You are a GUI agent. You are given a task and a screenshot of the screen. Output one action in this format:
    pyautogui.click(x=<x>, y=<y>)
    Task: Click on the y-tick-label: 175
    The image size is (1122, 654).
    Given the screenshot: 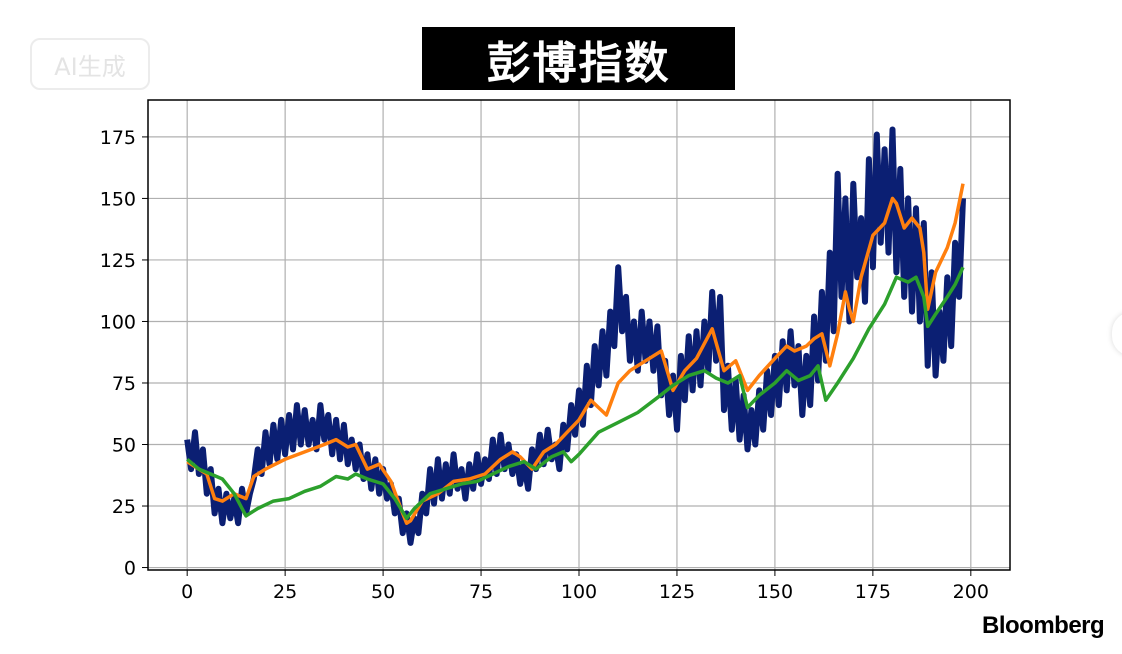 What is the action you would take?
    pyautogui.click(x=118, y=138)
    